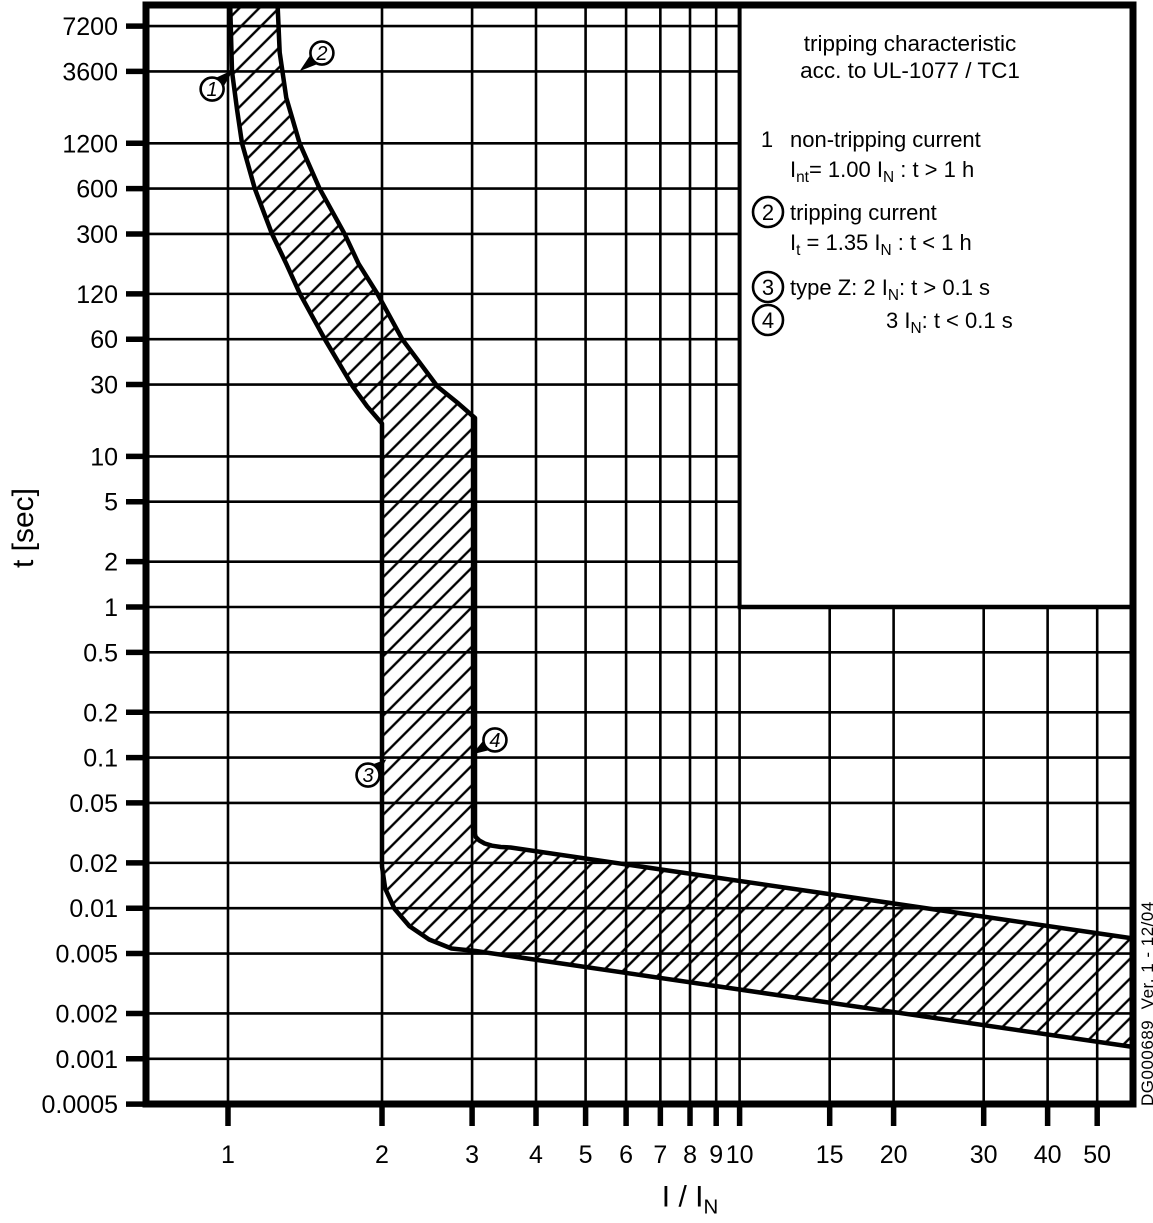 Image resolution: width=1153 pixels, height=1223 pixels. I want to click on x-axis-title: I / IN, so click(690, 1199).